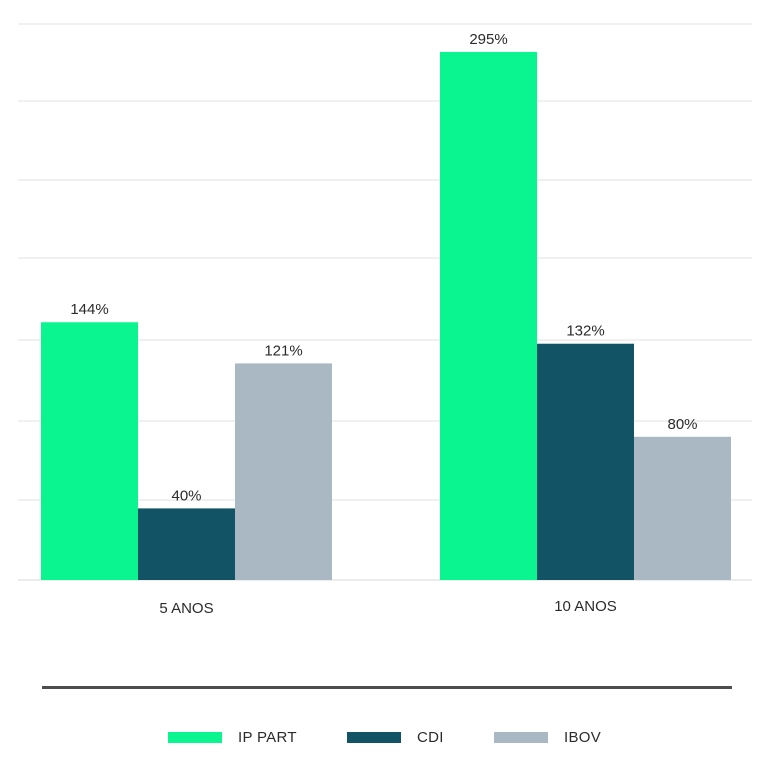 This screenshot has height=782, width=768. Describe the element at coordinates (387, 607) in the screenshot. I see `category-labels: 5 ANOS 10 ANOS` at that location.